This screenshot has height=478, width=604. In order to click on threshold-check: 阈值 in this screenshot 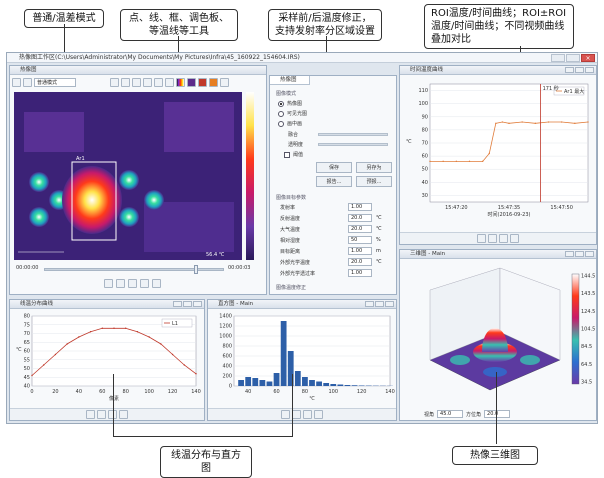, I will do `click(293, 154)`.